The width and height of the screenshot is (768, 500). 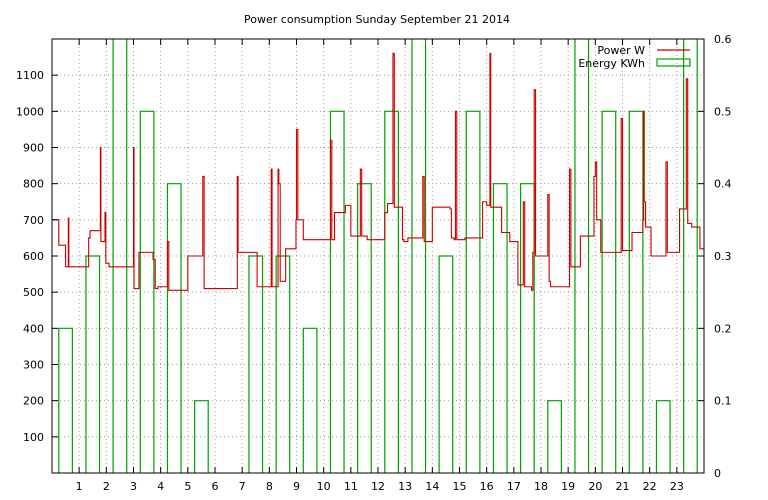 I want to click on x-tick-label: 13, so click(x=405, y=486).